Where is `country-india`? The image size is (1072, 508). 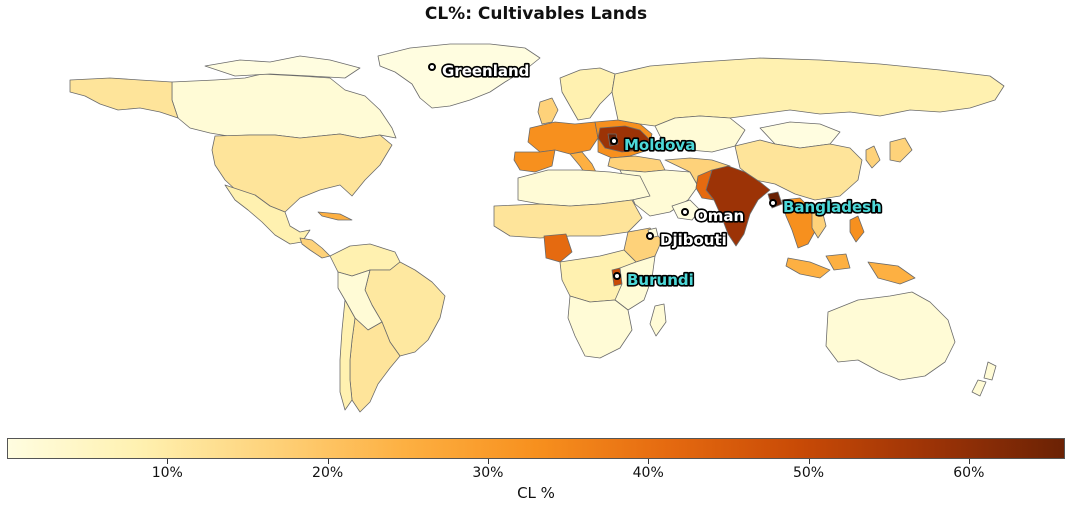
country-india is located at coordinates (738, 206).